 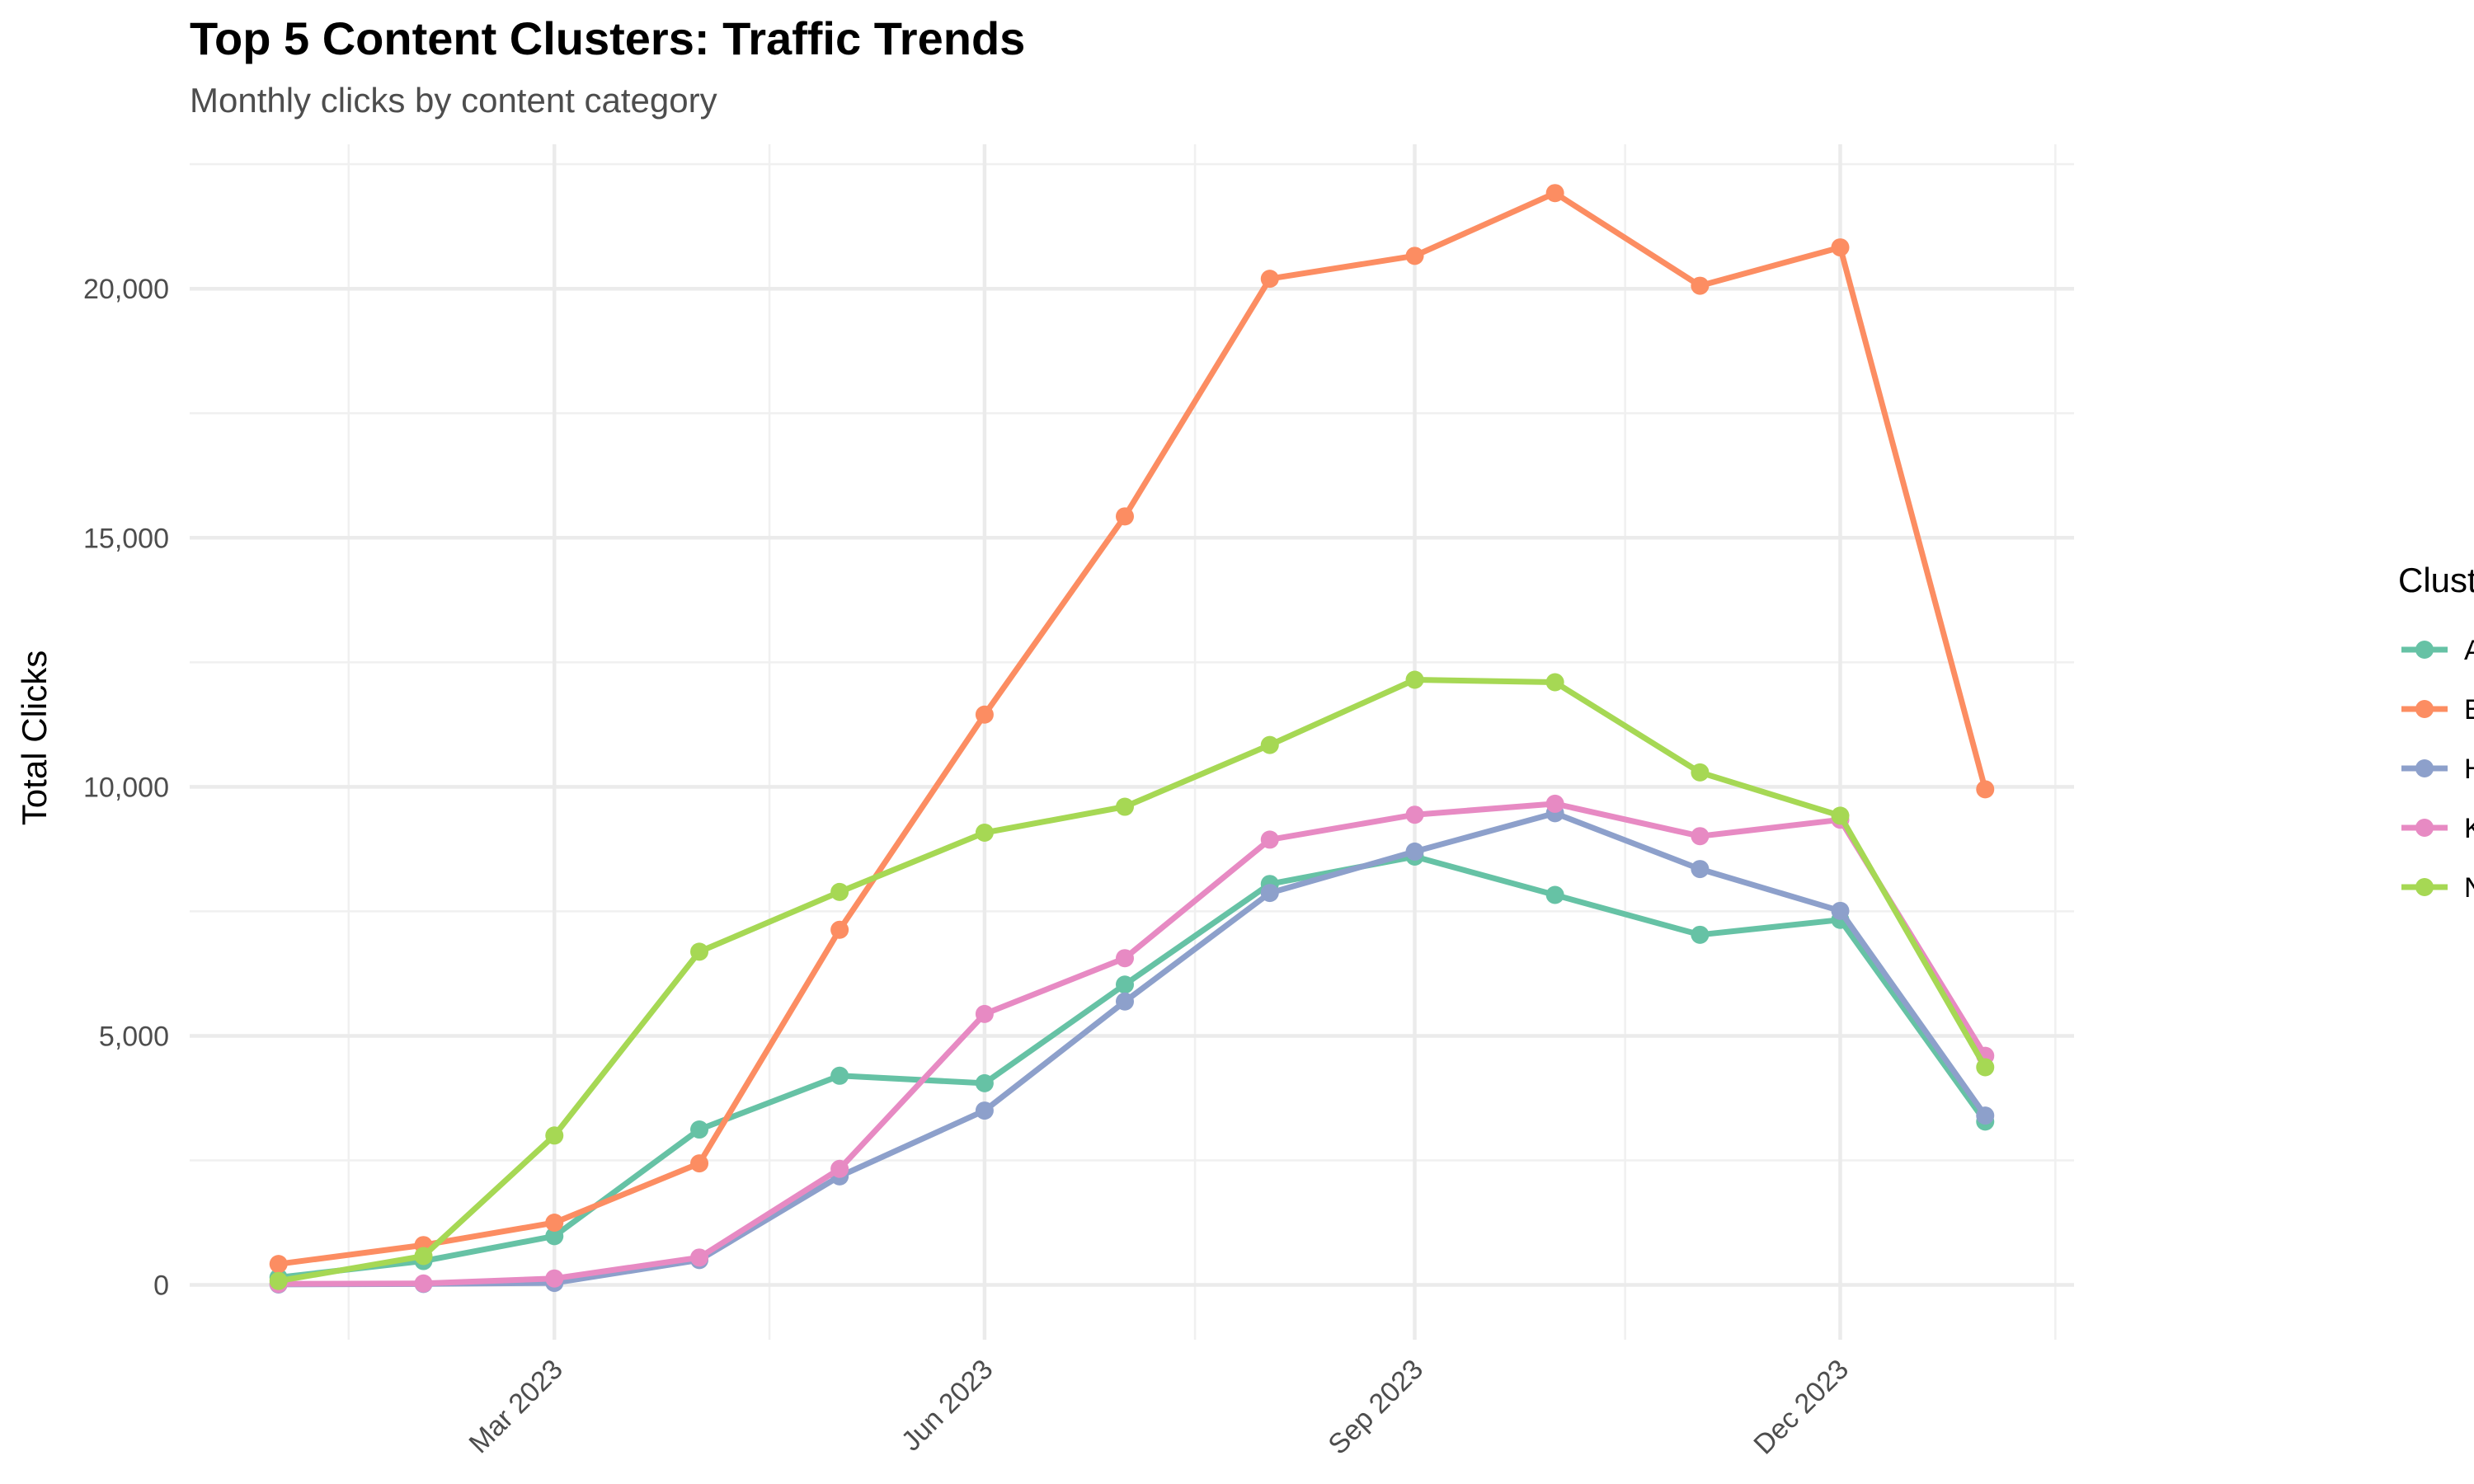 What do you see at coordinates (2469, 650) in the screenshot?
I see `legend-label: Arm & Shoulder` at bounding box center [2469, 650].